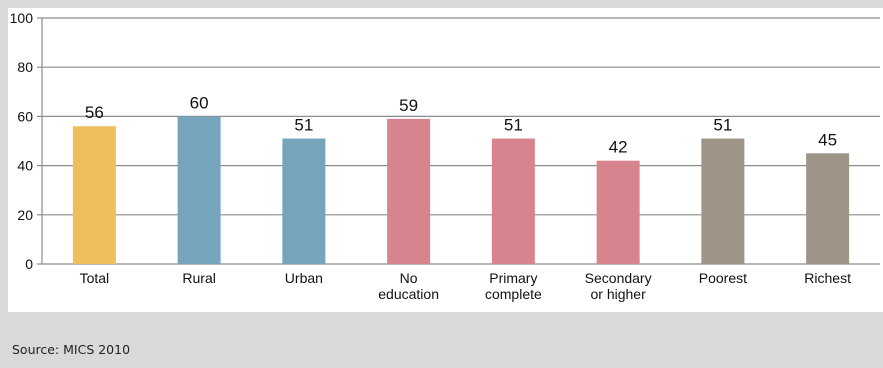 This screenshot has height=368, width=883. Describe the element at coordinates (71, 349) in the screenshot. I see `source-note: Source: MICS 2010` at that location.